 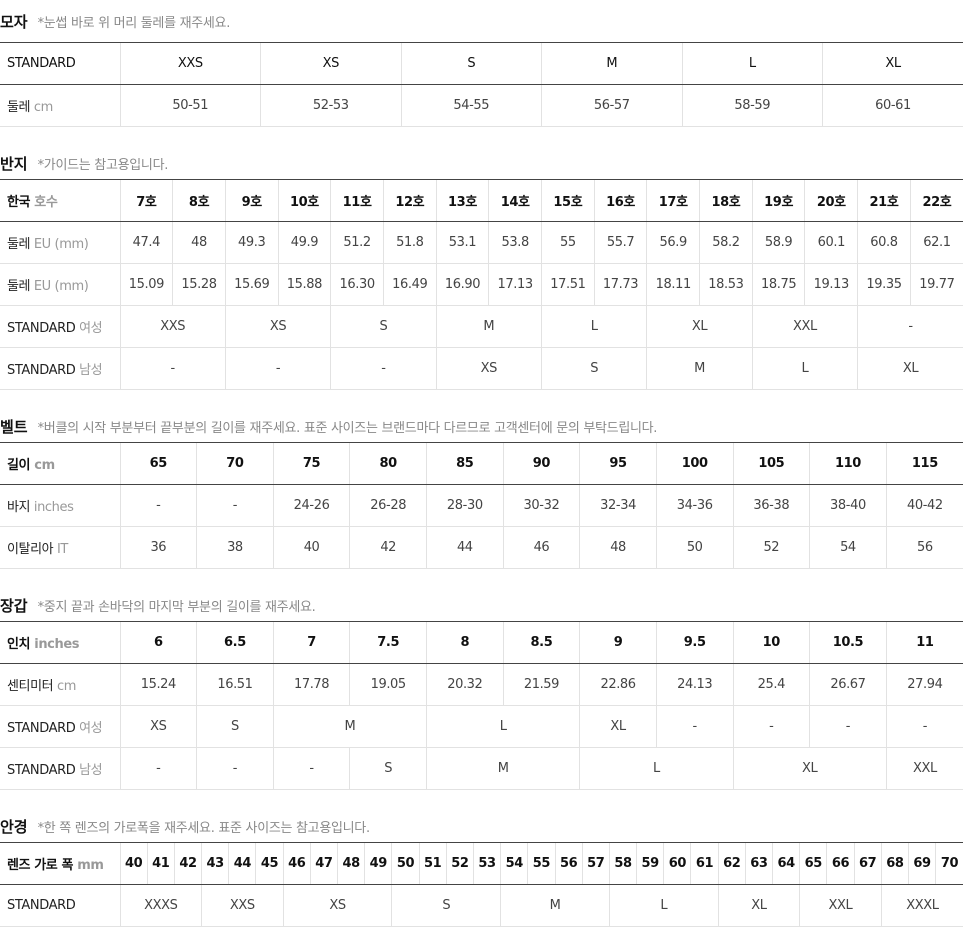 What do you see at coordinates (30, 686) in the screenshot?
I see `label-text: 센티미터` at bounding box center [30, 686].